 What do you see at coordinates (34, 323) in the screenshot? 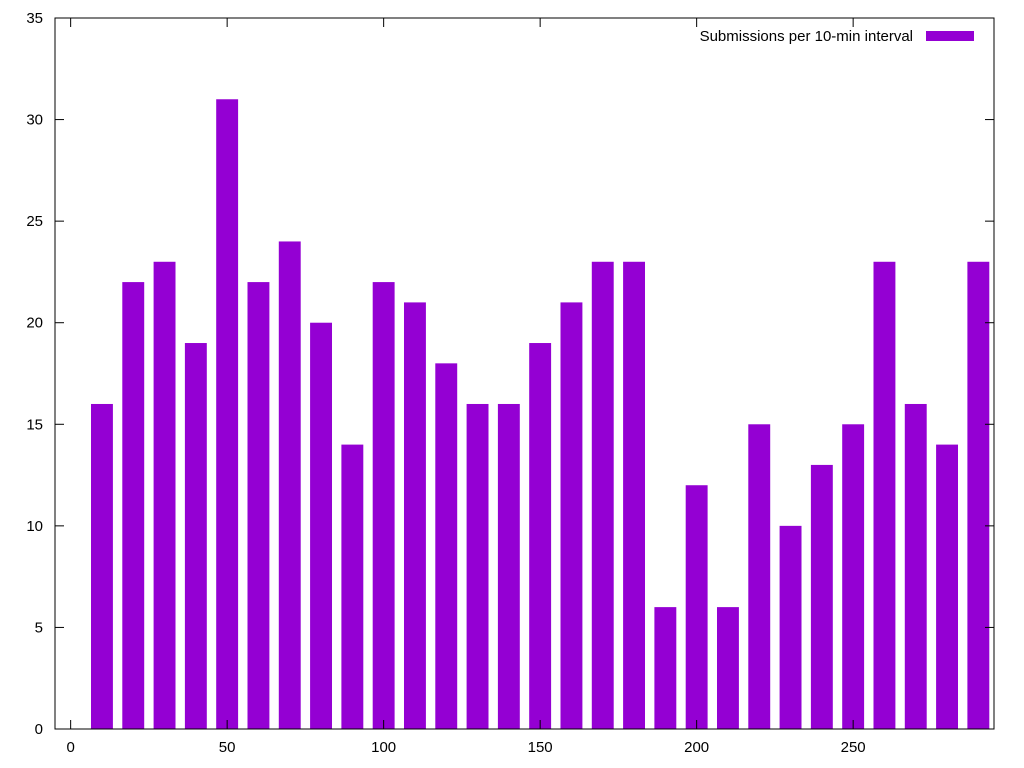
I see `y-tick-label: 20` at bounding box center [34, 323].